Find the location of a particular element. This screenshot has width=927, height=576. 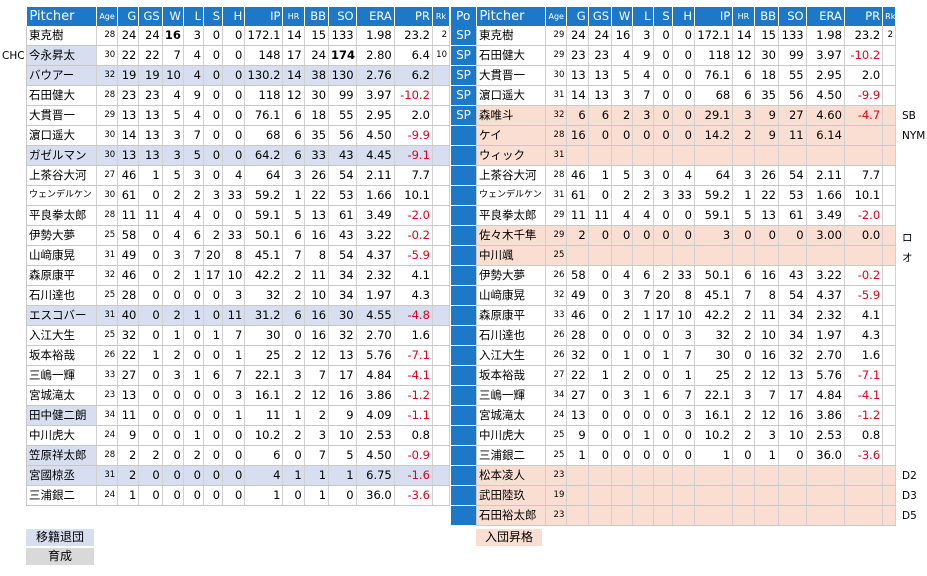

left-table-row: 笠原祥太郎 28 2 2 0 2 0 0 6 0 7 5 4.50 -0.9 is located at coordinates (238, 455).